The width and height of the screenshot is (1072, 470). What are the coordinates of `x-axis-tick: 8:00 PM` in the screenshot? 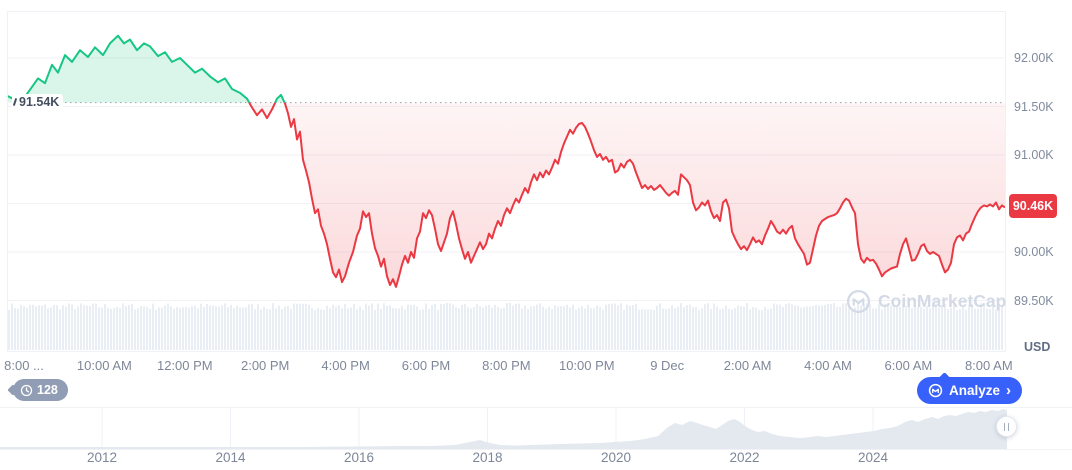 It's located at (506, 365).